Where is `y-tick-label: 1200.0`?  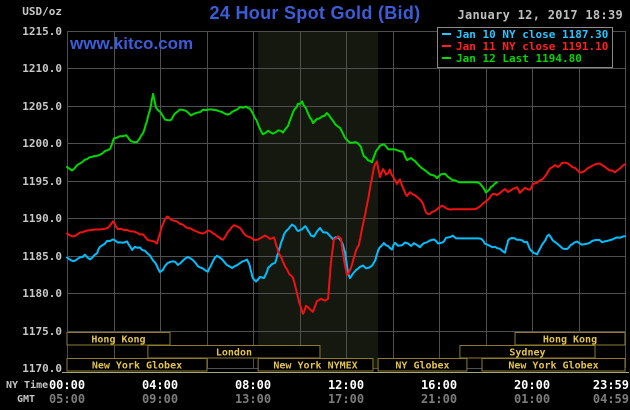 y-tick-label: 1200.0 is located at coordinates (42, 144).